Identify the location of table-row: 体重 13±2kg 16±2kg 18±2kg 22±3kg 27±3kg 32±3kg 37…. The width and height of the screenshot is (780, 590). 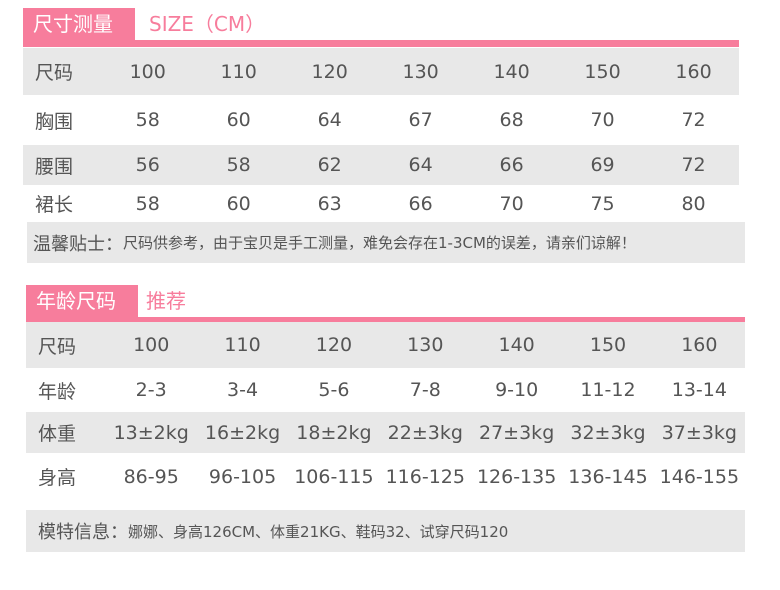
(385, 432).